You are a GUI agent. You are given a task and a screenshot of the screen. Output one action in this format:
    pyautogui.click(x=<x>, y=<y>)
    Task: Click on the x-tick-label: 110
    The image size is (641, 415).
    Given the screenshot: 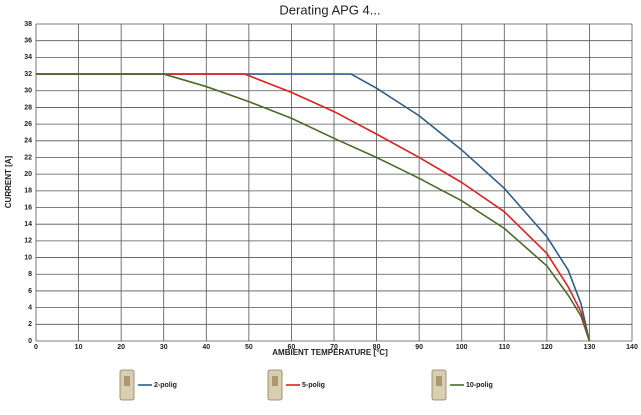 What is the action you would take?
    pyautogui.click(x=504, y=347)
    